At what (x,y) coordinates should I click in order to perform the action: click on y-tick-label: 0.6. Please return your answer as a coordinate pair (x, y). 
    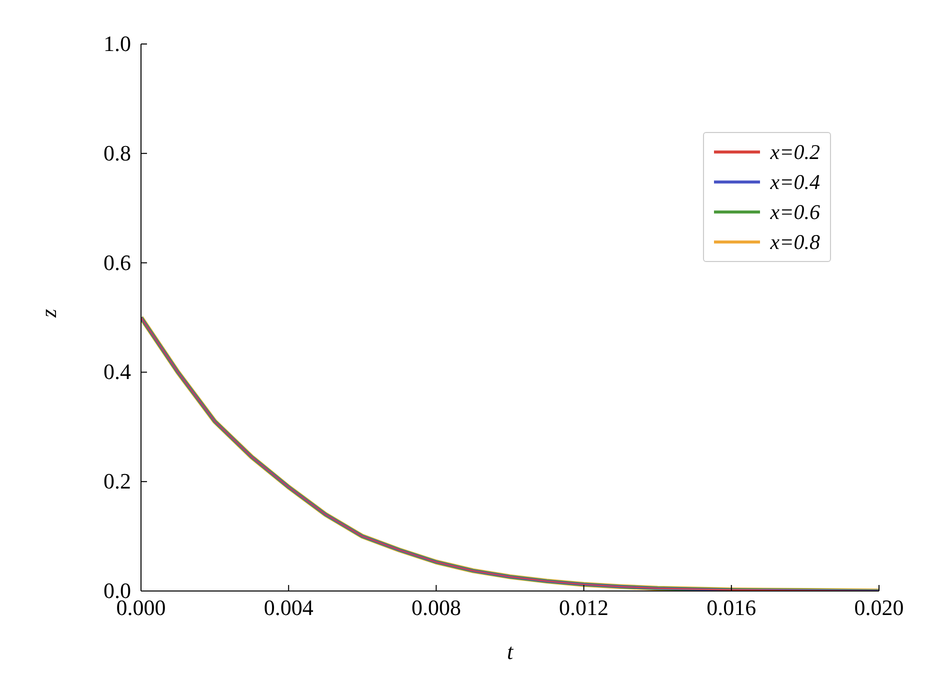
    Looking at the image, I should click on (117, 262).